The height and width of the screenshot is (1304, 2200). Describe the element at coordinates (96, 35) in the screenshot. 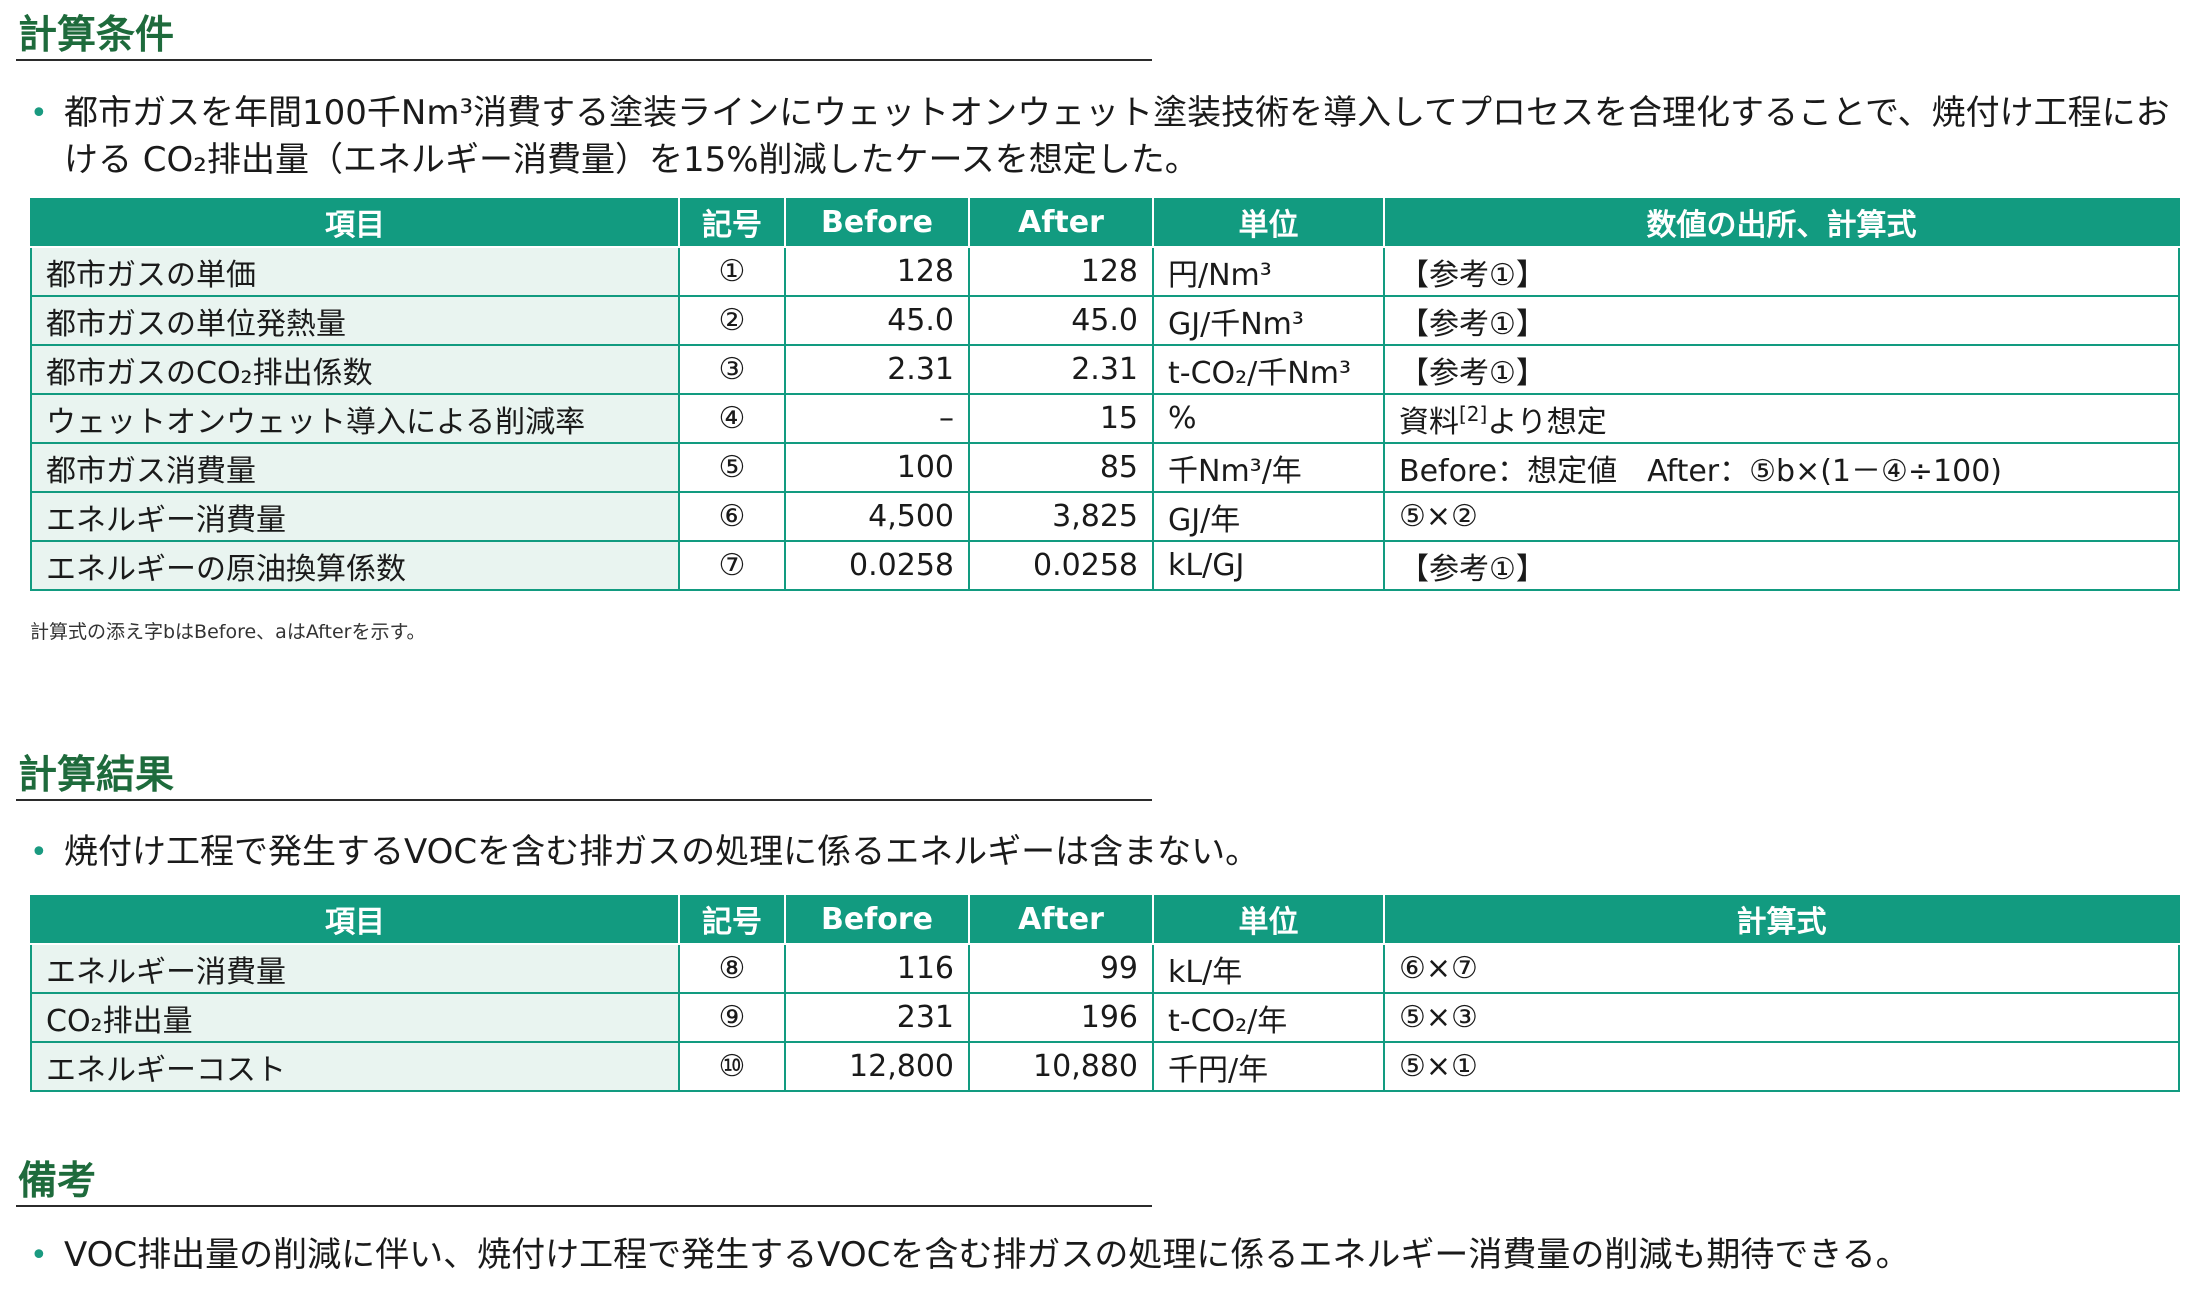

I see `conditions-title: 計算条件` at that location.